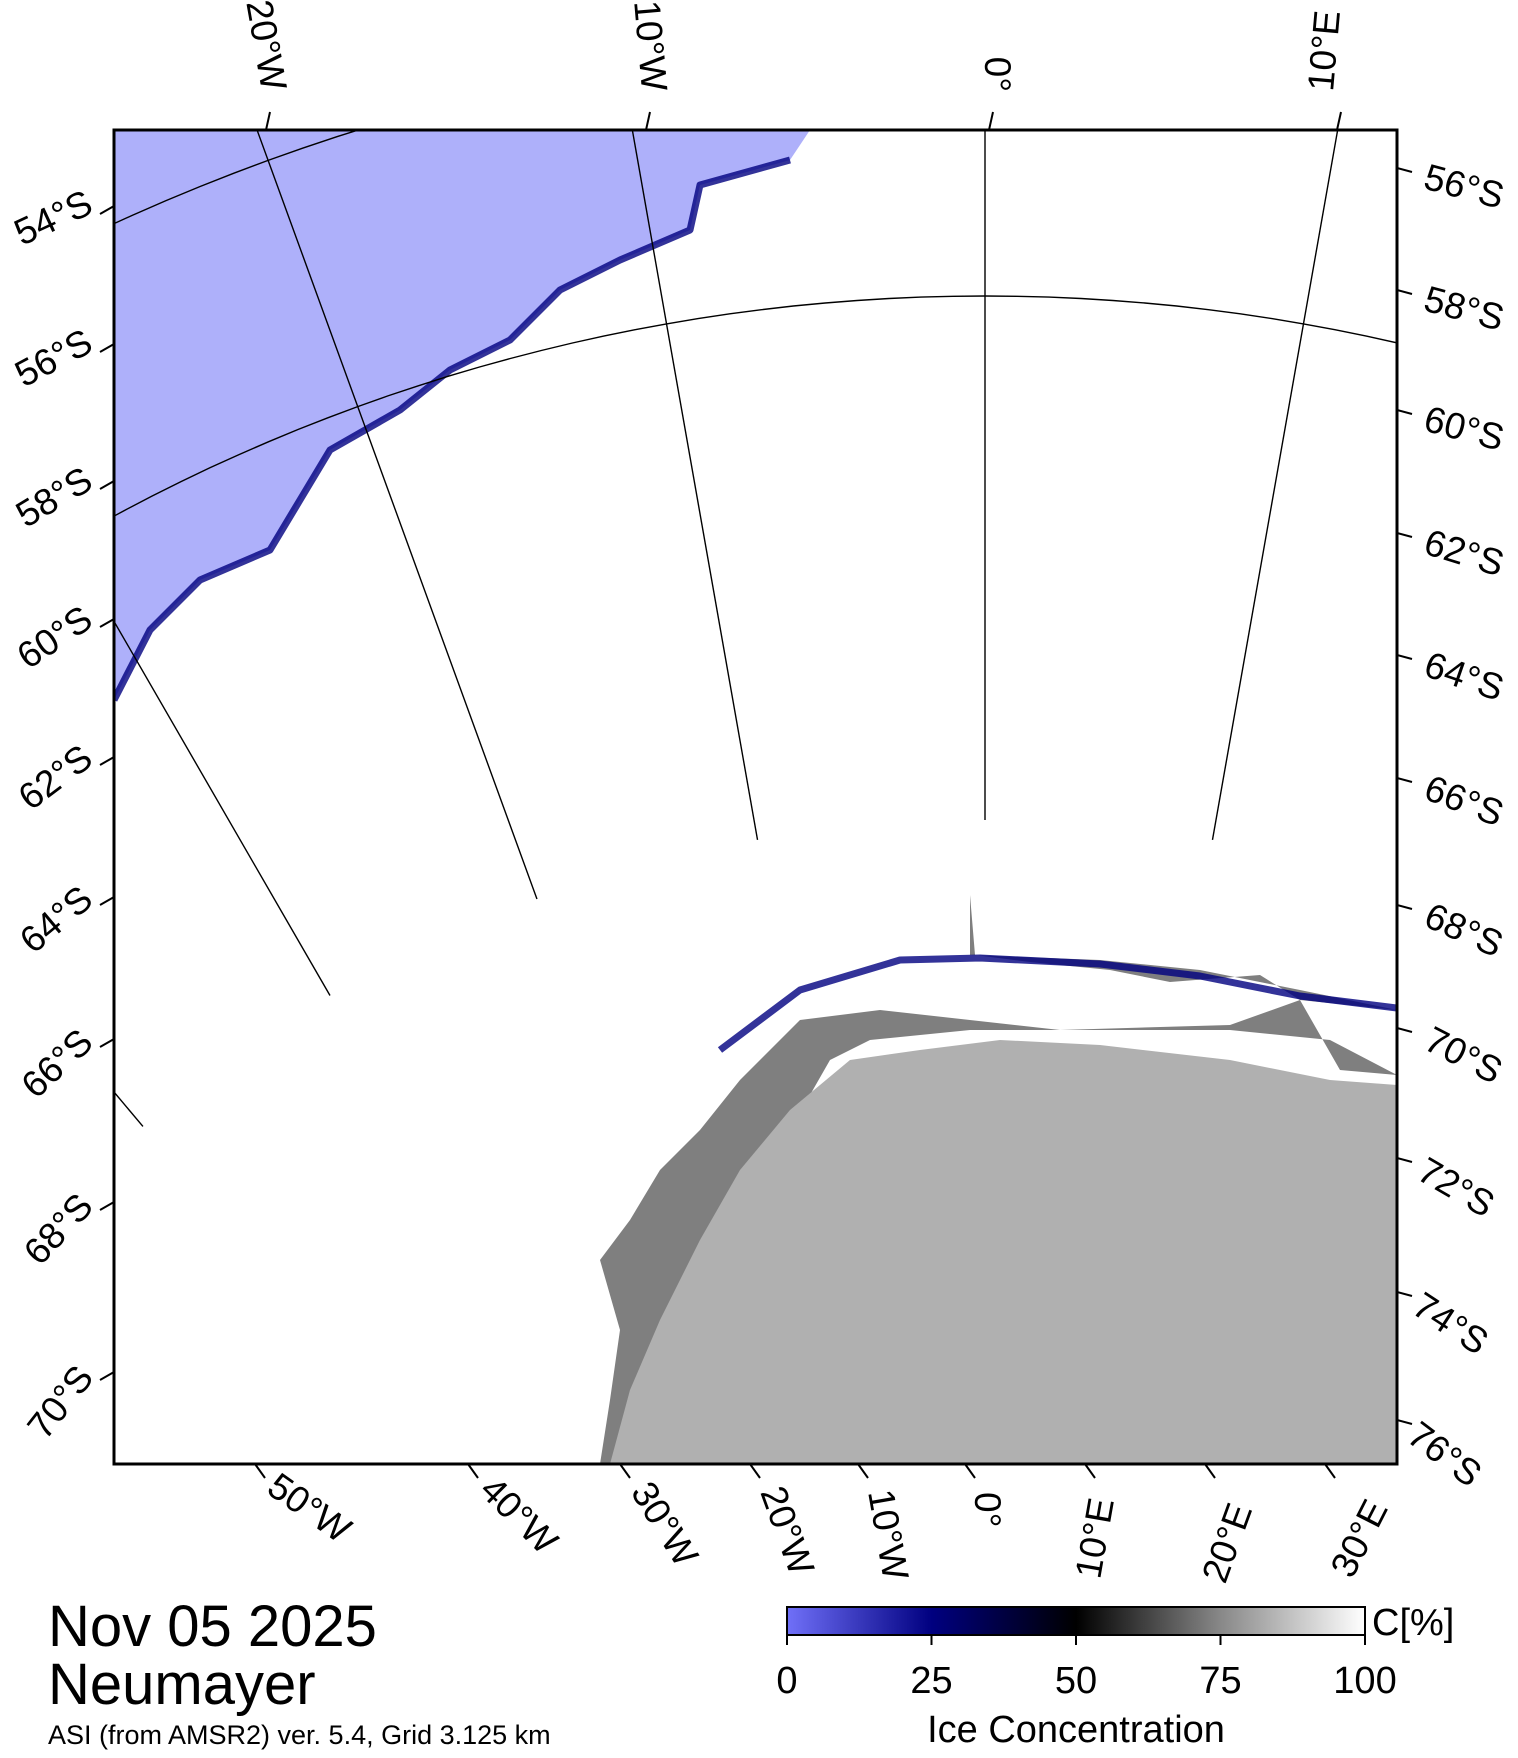 This screenshot has height=1758, width=1518. What do you see at coordinates (1464, 428) in the screenshot?
I see `lat-label-right: 60°S` at bounding box center [1464, 428].